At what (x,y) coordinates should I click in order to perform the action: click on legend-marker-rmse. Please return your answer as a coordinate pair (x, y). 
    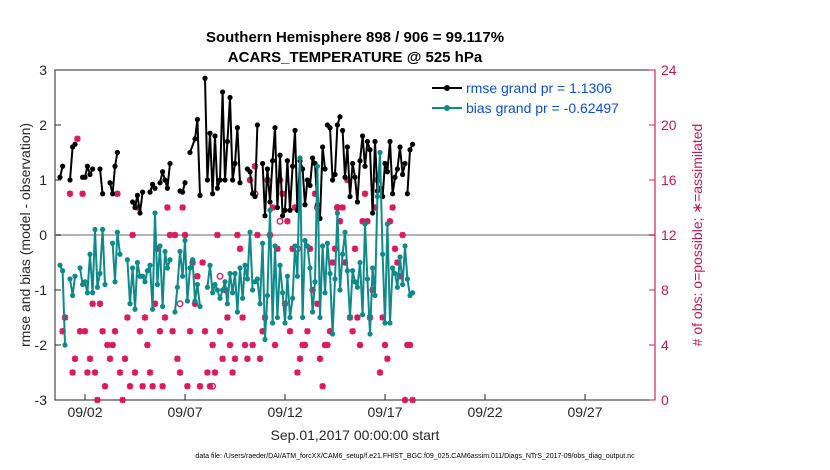
    Looking at the image, I should click on (447, 88).